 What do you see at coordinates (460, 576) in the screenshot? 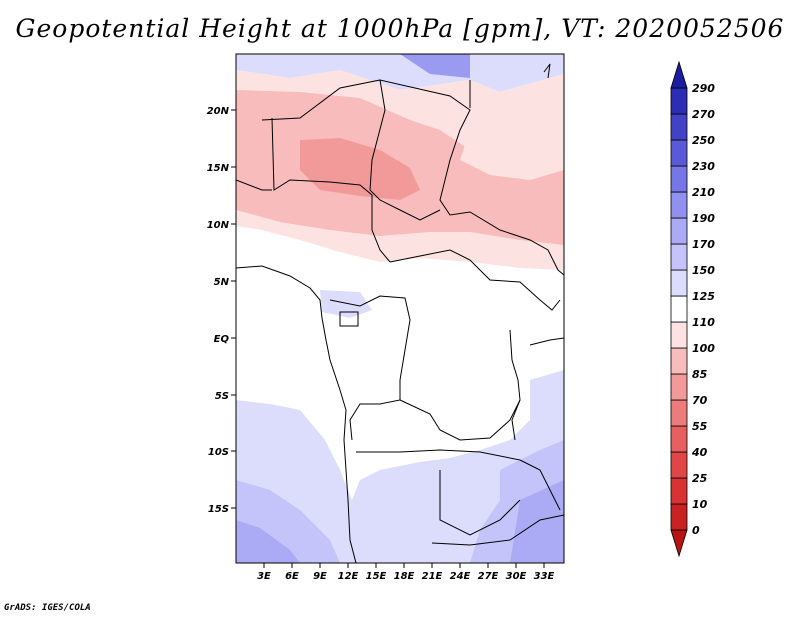
I see `lon-label: 24E` at bounding box center [460, 576].